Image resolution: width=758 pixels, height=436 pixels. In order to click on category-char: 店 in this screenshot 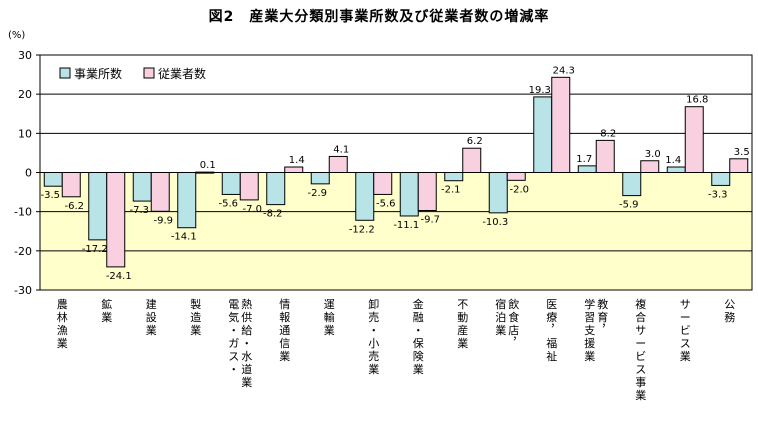, I will do `click(513, 330)`.